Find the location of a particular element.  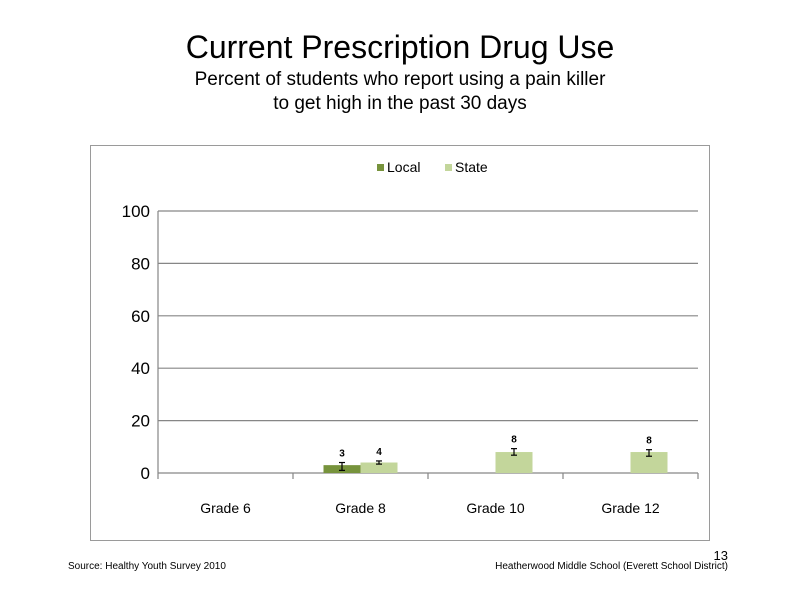

x-tick-label: Grade 12 is located at coordinates (630, 508).